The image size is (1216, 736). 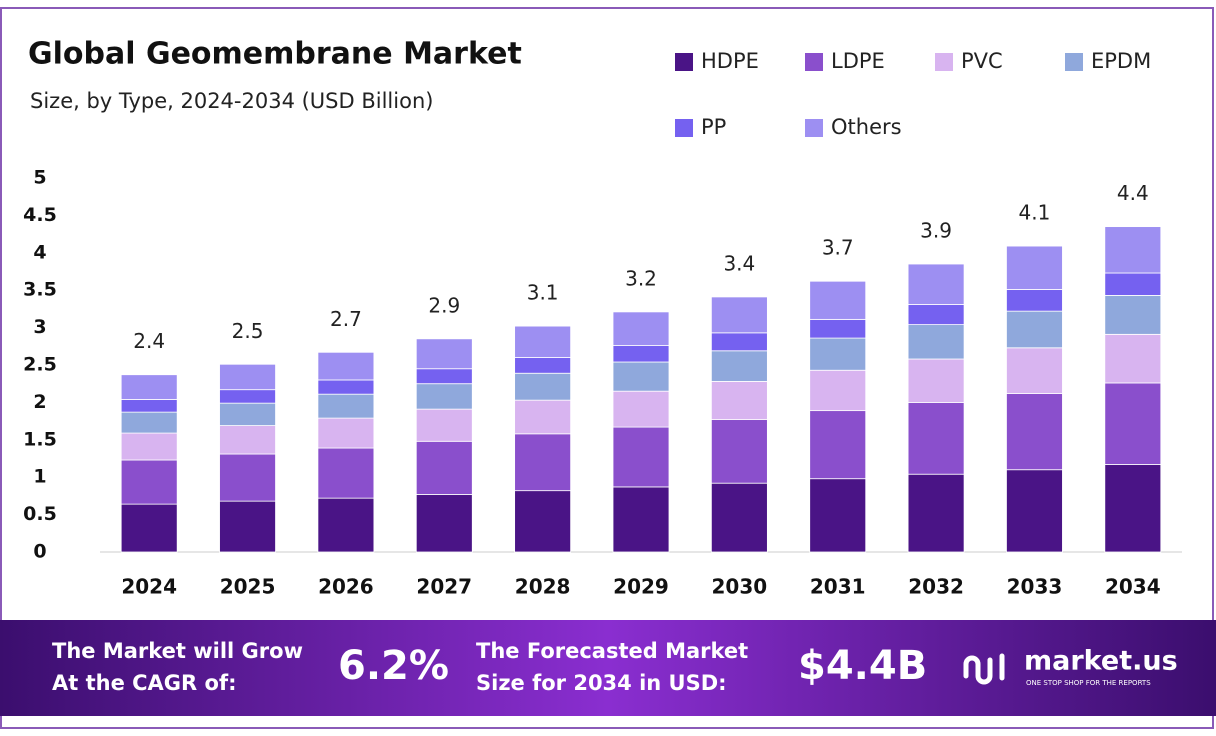 What do you see at coordinates (1101, 661) in the screenshot?
I see `brand: market.us` at bounding box center [1101, 661].